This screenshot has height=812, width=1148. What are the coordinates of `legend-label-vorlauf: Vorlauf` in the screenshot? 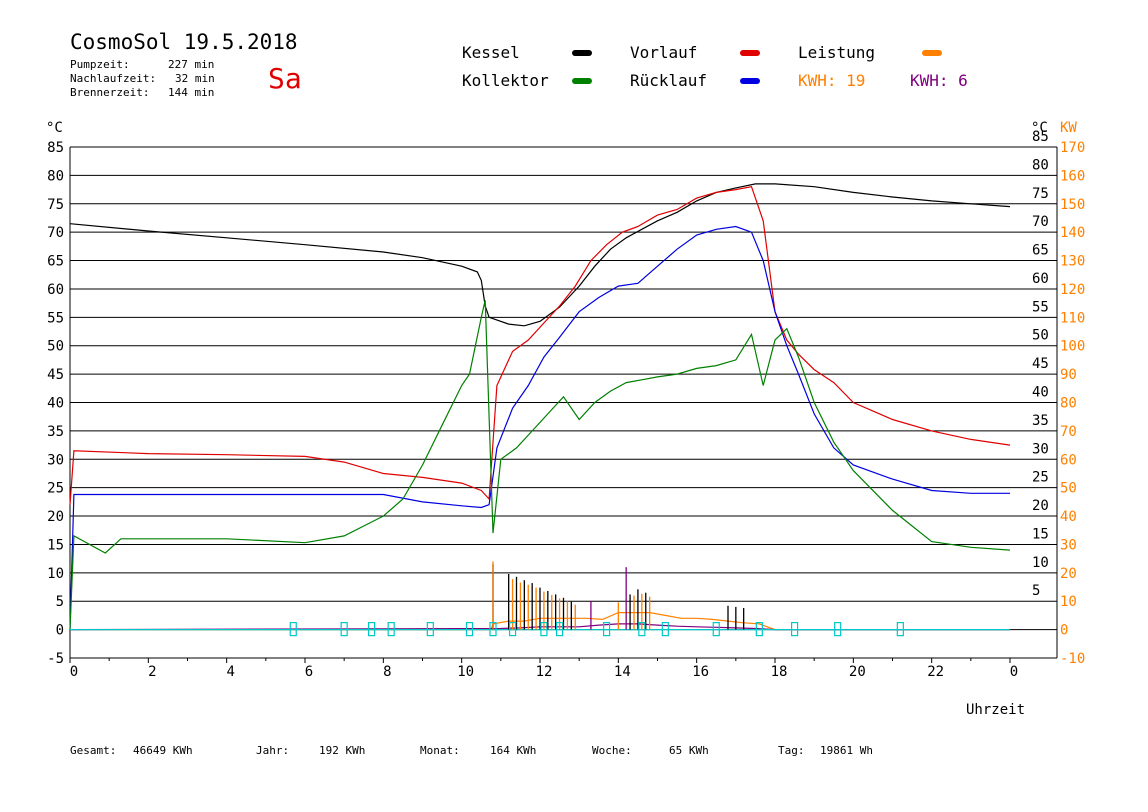 It's located at (664, 52).